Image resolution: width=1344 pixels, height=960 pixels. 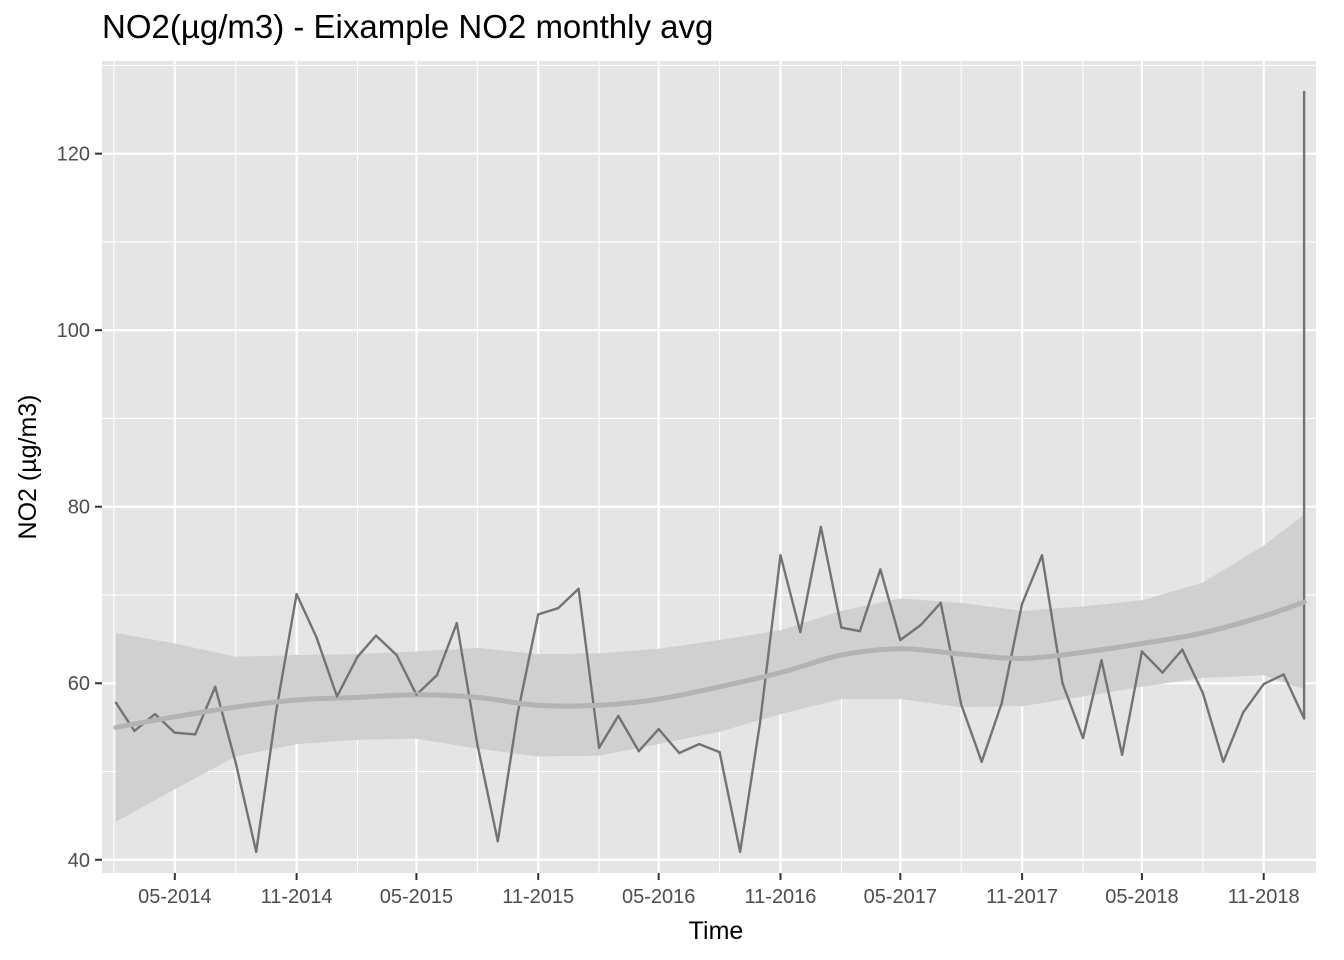 I want to click on y-axis: 40 60 80 100 120, so click(x=79, y=508).